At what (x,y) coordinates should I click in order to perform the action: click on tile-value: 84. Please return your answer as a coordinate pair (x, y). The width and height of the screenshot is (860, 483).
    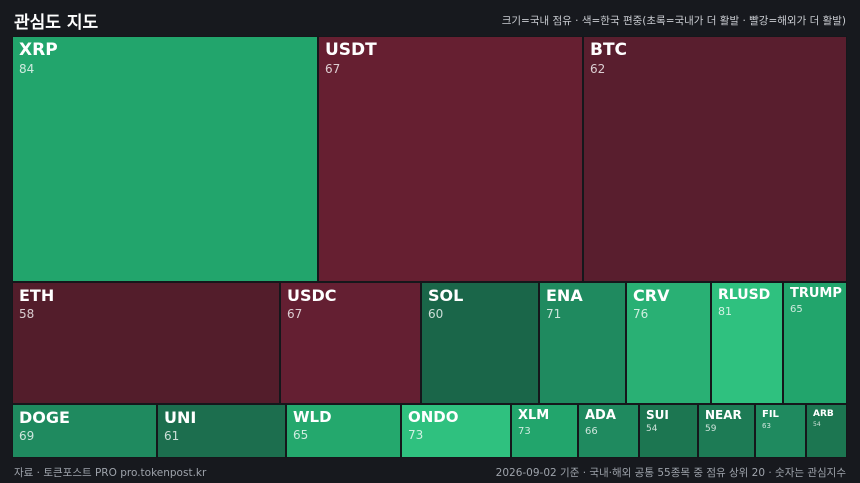
    Looking at the image, I should click on (27, 69).